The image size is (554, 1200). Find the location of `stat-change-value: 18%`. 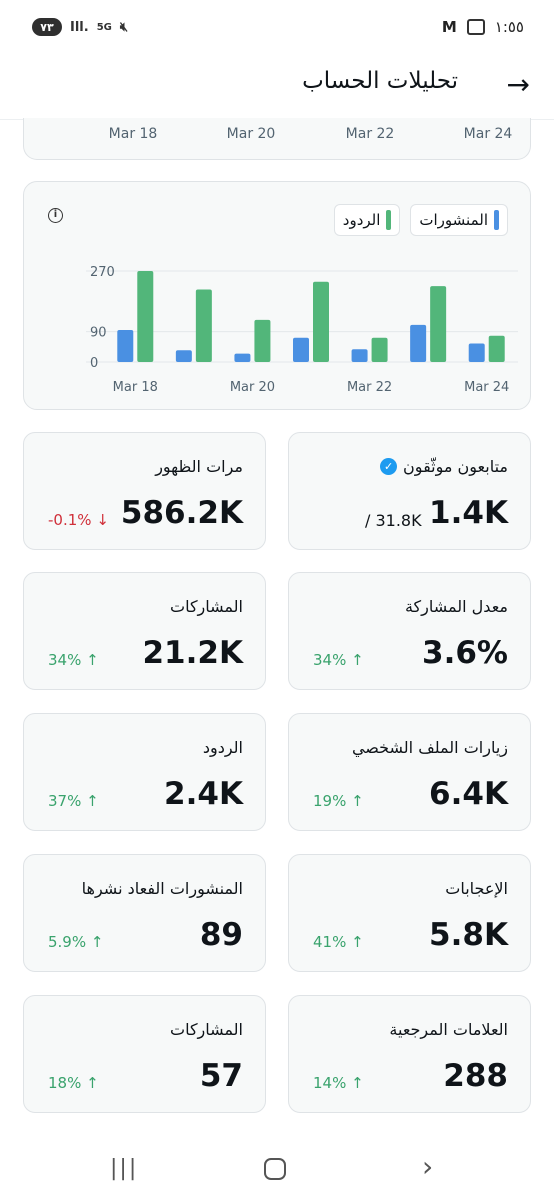

stat-change-value: 18% is located at coordinates (65, 1083).